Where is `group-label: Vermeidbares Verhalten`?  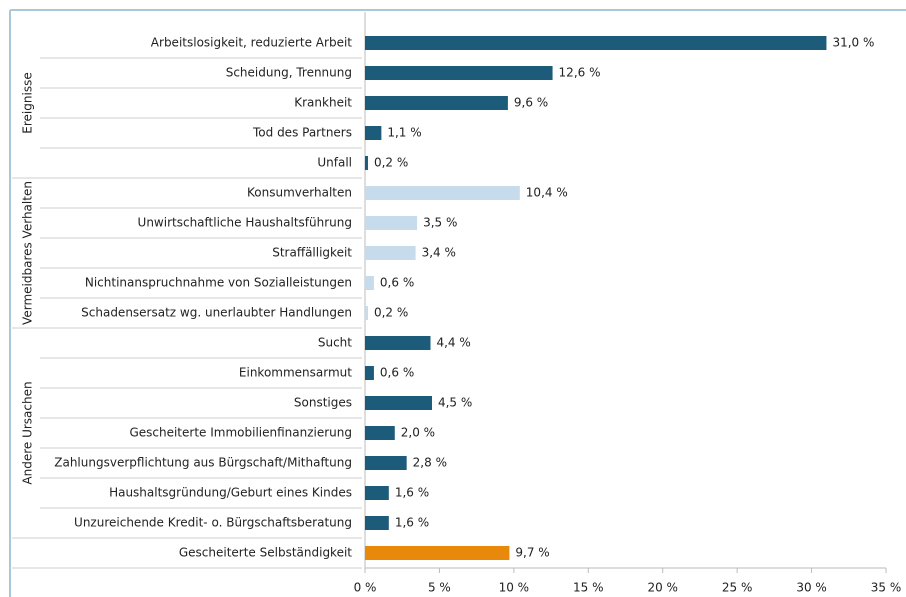 group-label: Vermeidbares Verhalten is located at coordinates (28, 253).